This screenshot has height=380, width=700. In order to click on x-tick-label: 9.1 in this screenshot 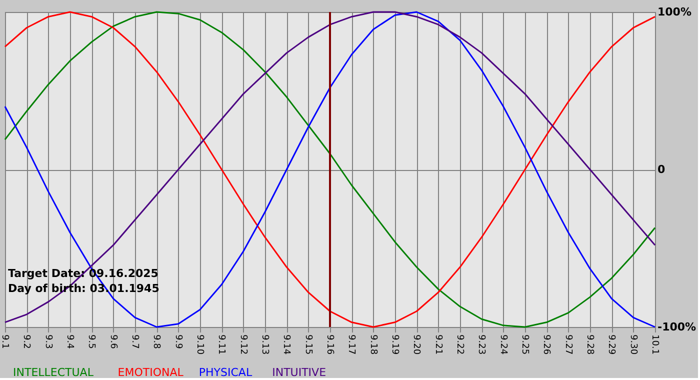, I will do `click(5, 341)`.